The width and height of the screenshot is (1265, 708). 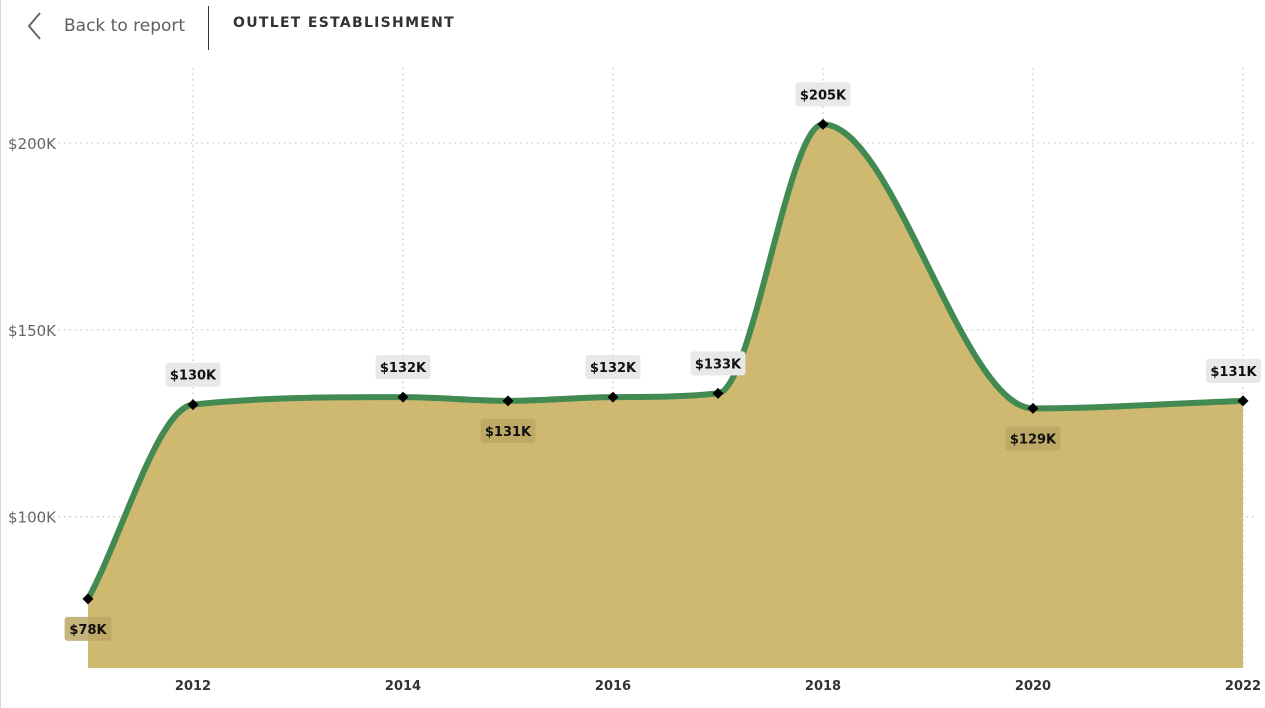 What do you see at coordinates (32, 518) in the screenshot?
I see `y-tick-label: $100K` at bounding box center [32, 518].